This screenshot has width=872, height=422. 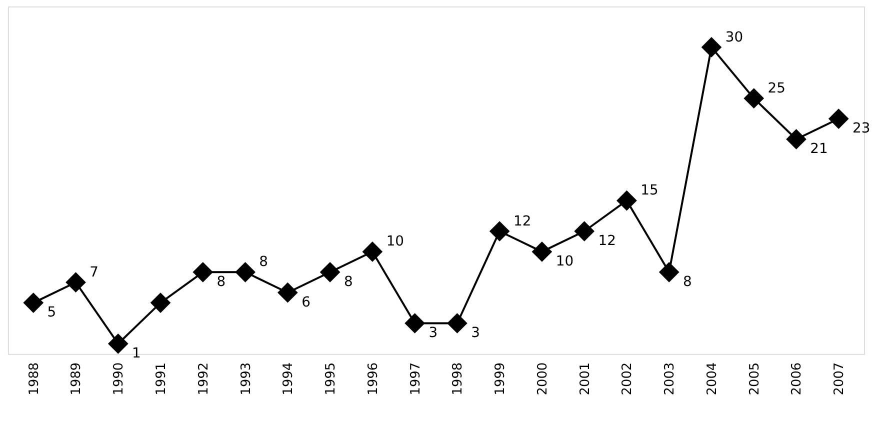 What do you see at coordinates (288, 379) in the screenshot?
I see `x-tick-label: 1994` at bounding box center [288, 379].